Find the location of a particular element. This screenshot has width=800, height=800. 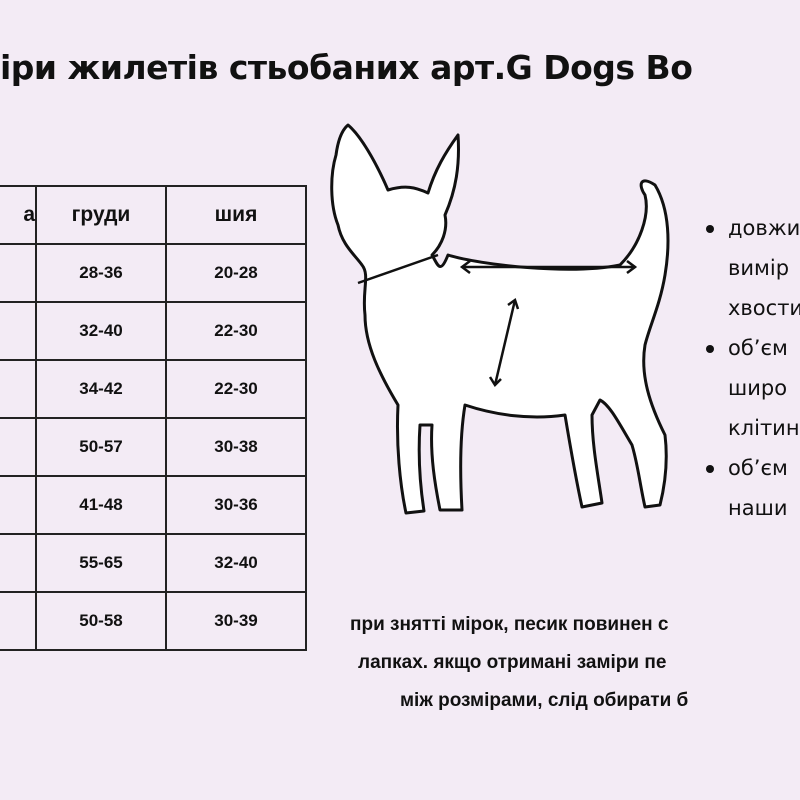

neck-cell: 32-40 is located at coordinates (236, 563).